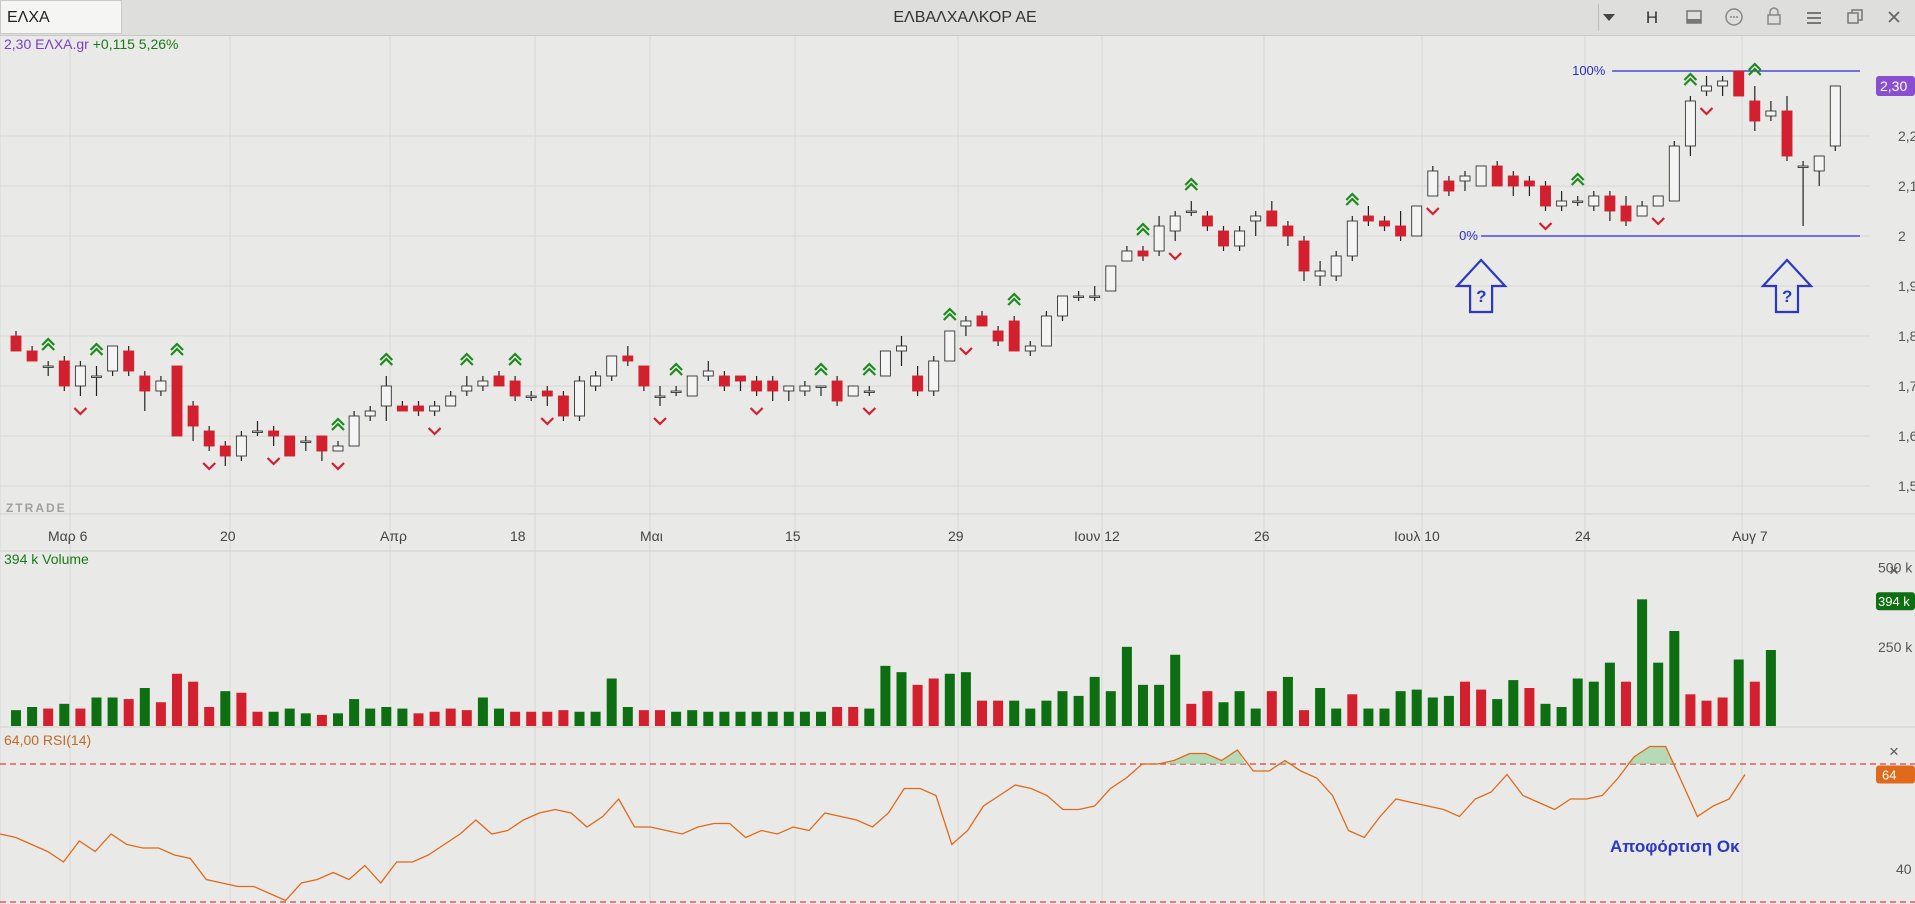 The image size is (1915, 904). What do you see at coordinates (1609, 17) in the screenshot?
I see `dropdown-arrow-icon` at bounding box center [1609, 17].